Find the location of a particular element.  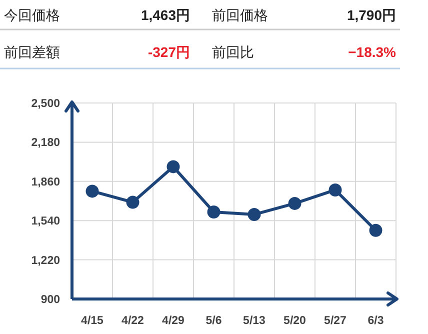

x-tick-label: 6/3 is located at coordinates (376, 321).